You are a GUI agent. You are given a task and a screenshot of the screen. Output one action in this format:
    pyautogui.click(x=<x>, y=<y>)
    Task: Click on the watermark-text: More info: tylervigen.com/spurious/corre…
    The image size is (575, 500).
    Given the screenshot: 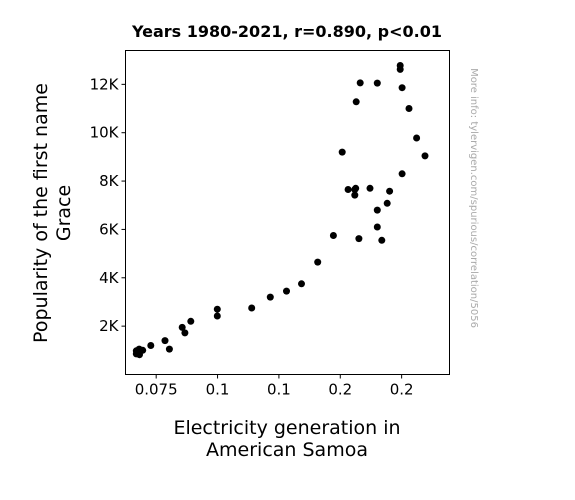 What is the action you would take?
    pyautogui.click(x=473, y=198)
    